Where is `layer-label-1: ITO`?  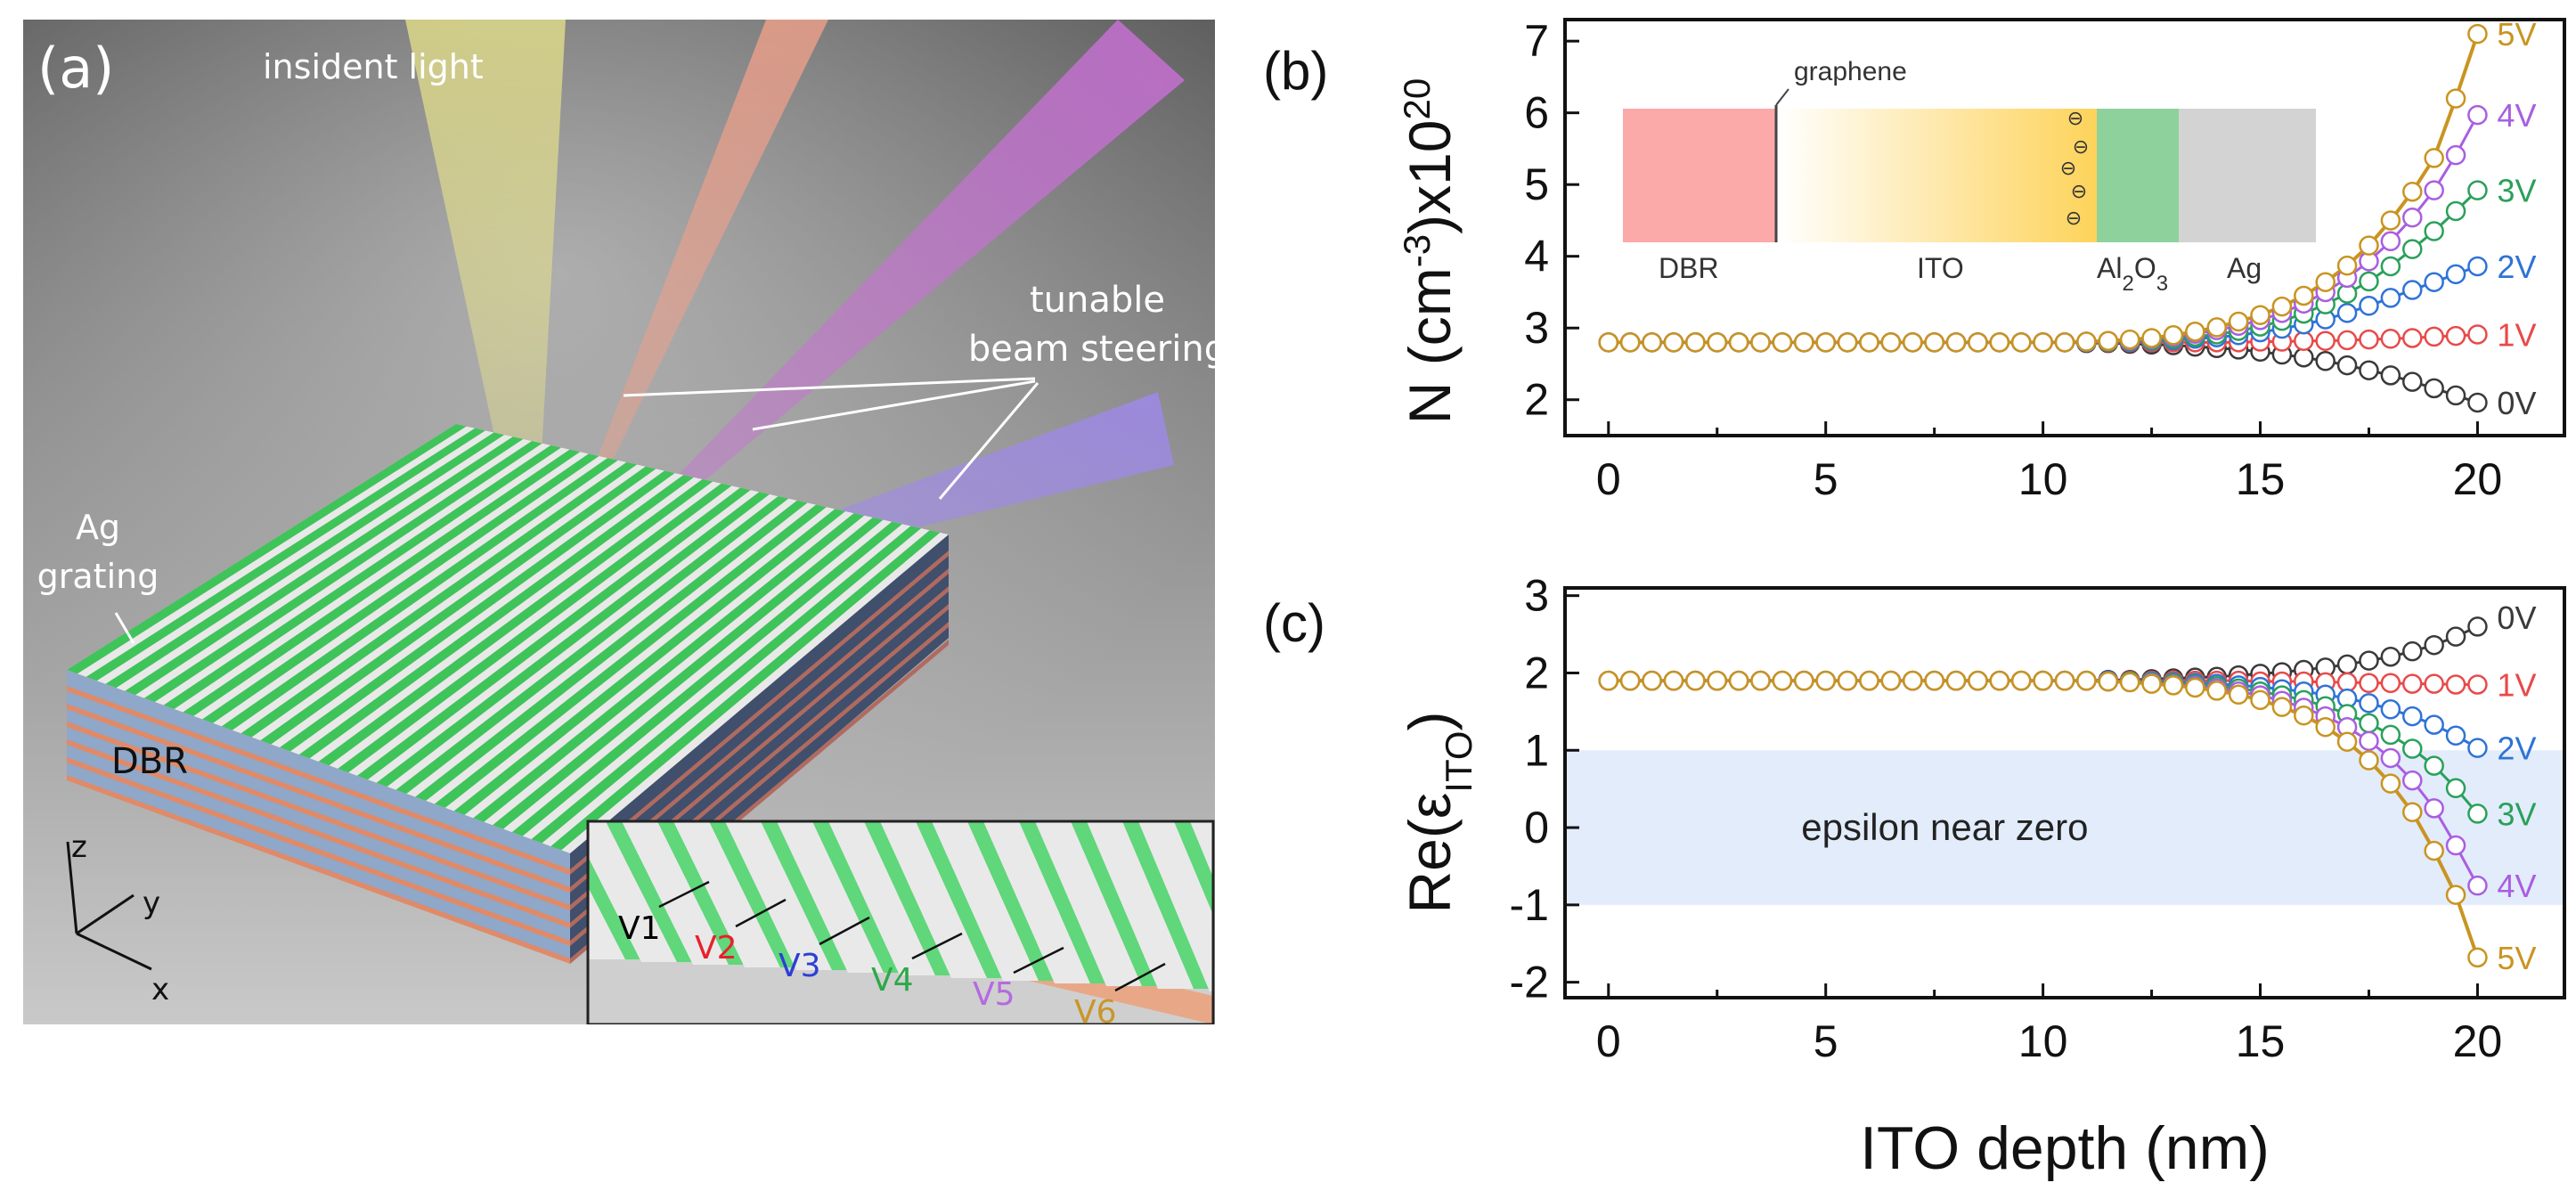
layer-label-1: ITO is located at coordinates (1941, 268).